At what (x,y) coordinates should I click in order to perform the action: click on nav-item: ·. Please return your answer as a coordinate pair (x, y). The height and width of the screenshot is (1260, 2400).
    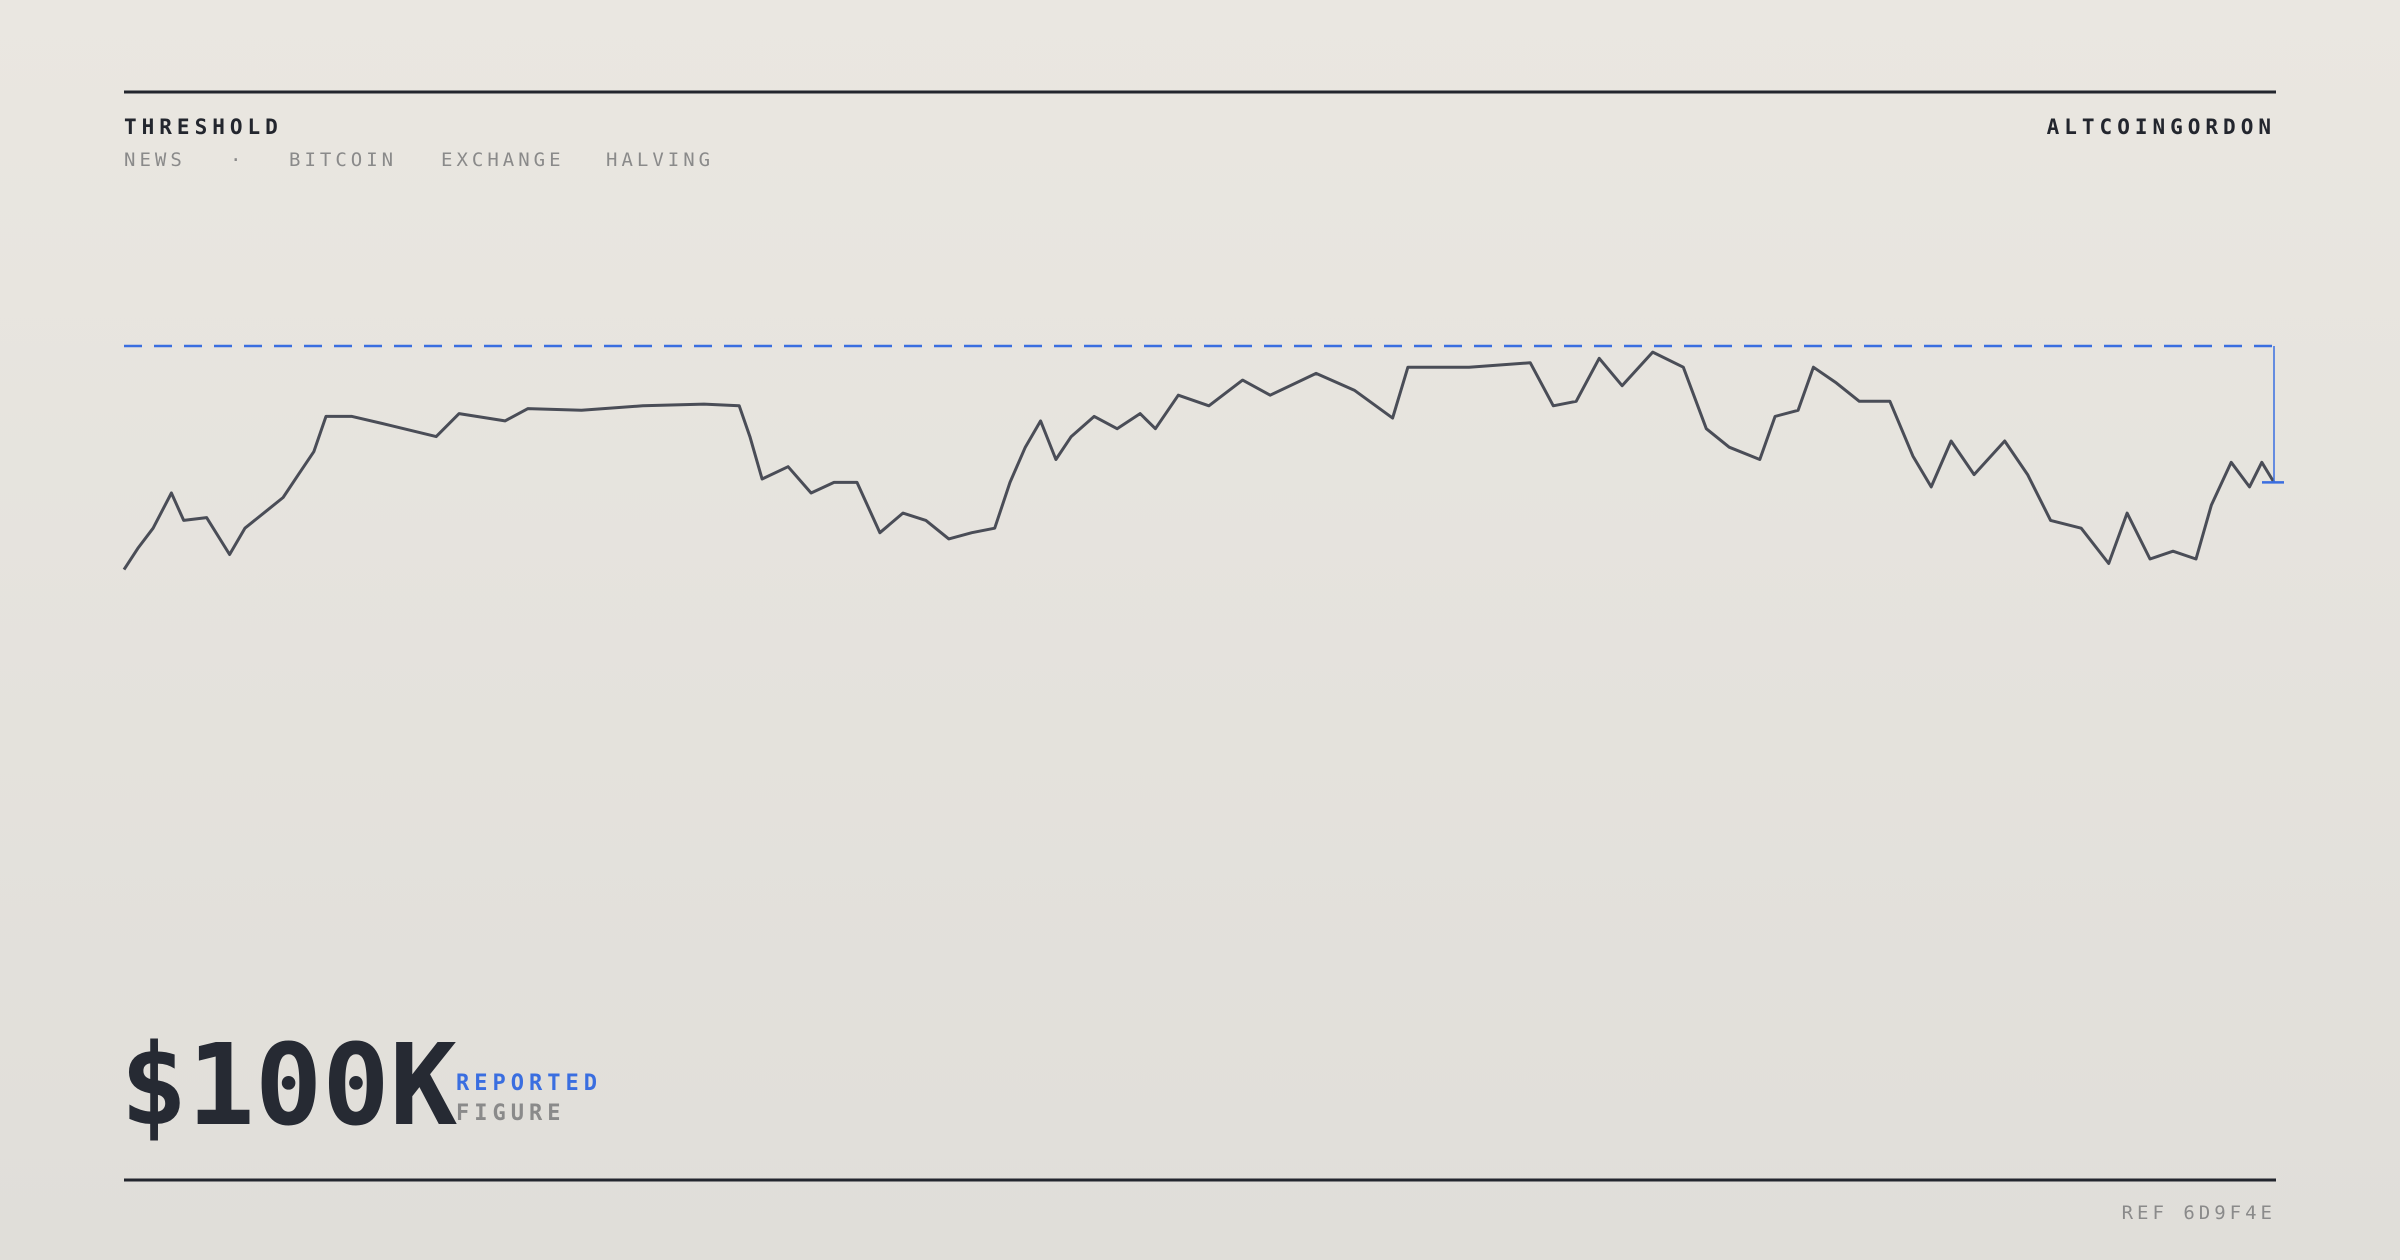
    Looking at the image, I should click on (237, 160).